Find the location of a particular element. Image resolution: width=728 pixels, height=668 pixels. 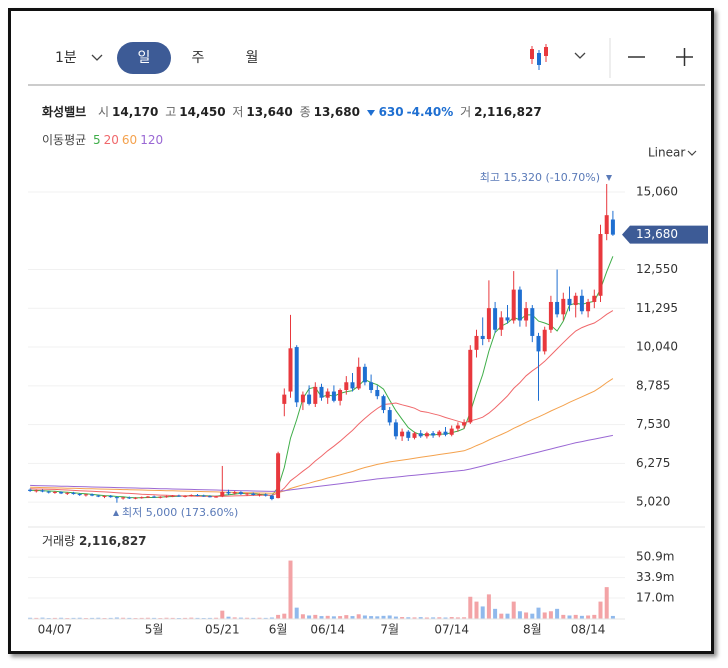

x-tick-label: 06/14 is located at coordinates (327, 630).